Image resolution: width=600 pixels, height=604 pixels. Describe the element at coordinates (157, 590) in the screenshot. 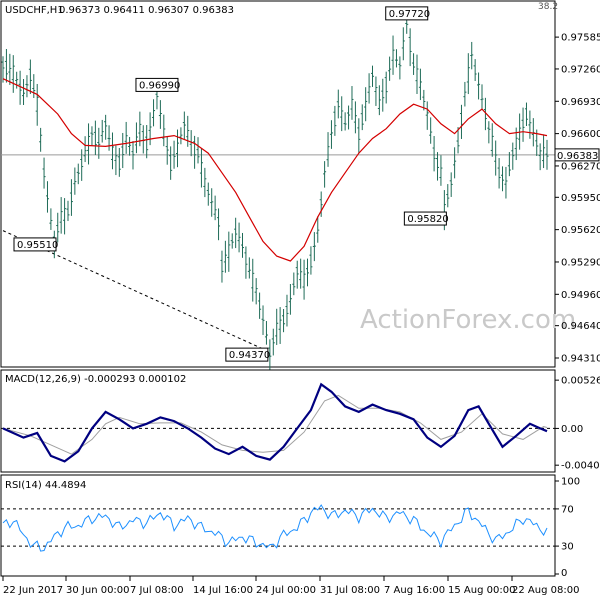

I see `x-tick-label: 7 Jul 08:00` at that location.